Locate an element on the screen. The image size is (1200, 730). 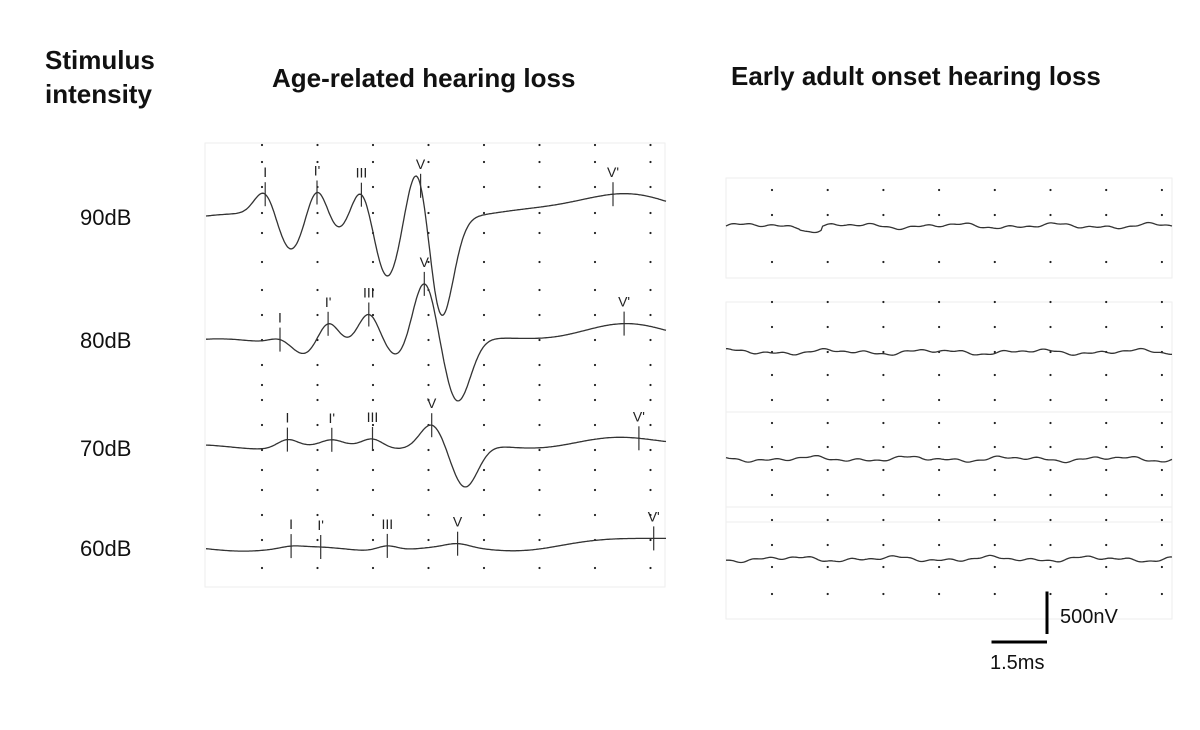
row-label-90db: 90dB is located at coordinates (106, 217).